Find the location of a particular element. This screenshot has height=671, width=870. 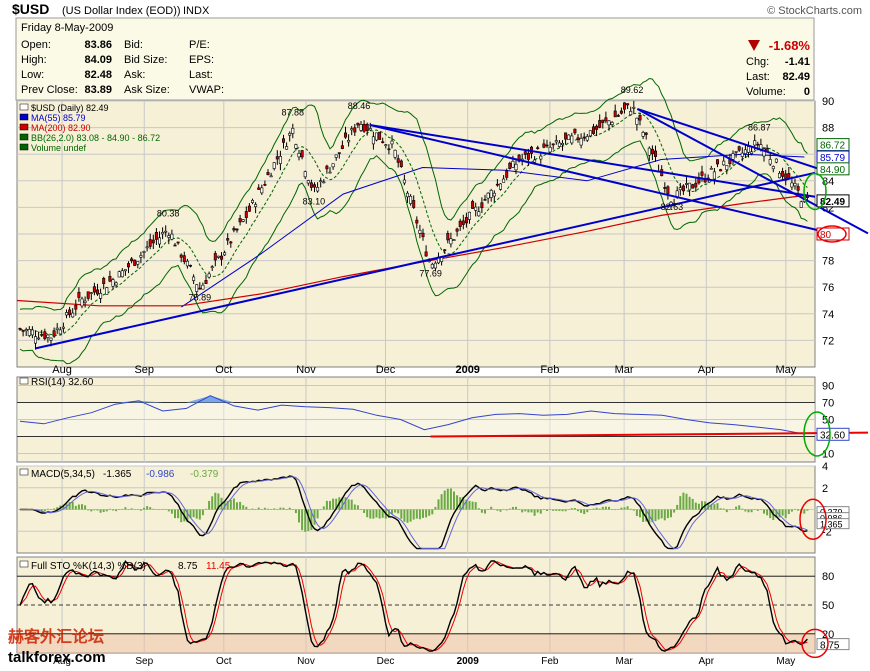

quote-label: Chg: is located at coordinates (757, 62).